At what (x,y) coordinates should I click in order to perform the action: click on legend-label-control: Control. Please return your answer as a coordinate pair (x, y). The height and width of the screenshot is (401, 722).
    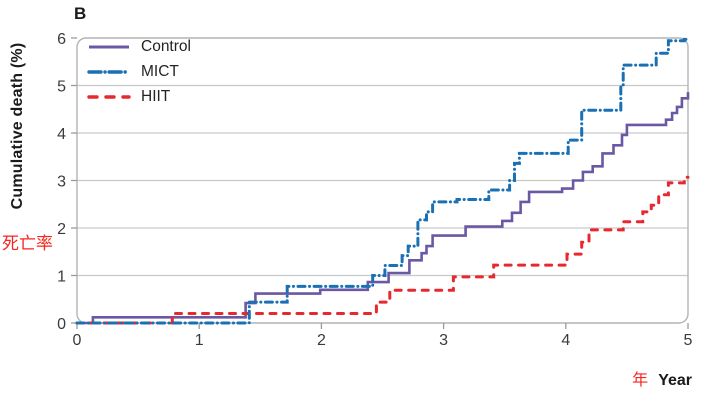
    Looking at the image, I should click on (166, 46).